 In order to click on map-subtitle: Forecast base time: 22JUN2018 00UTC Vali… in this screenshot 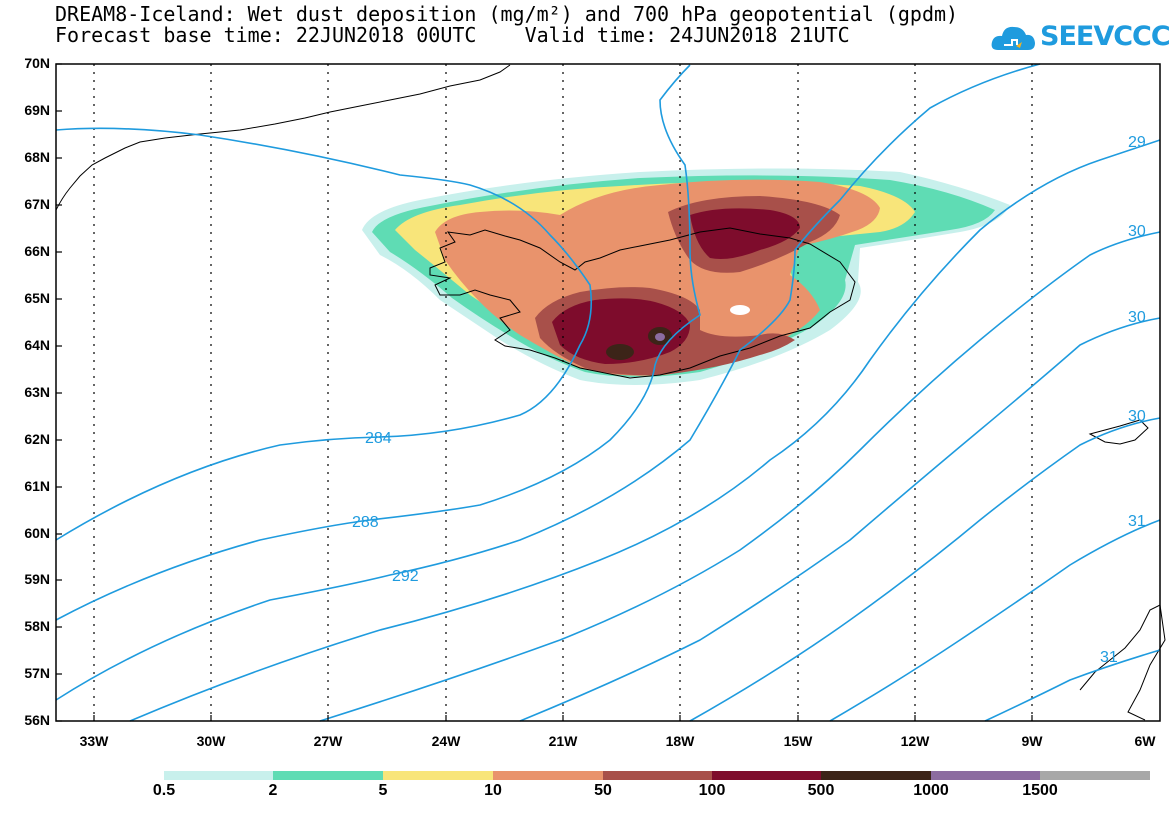, I will do `click(452, 35)`.